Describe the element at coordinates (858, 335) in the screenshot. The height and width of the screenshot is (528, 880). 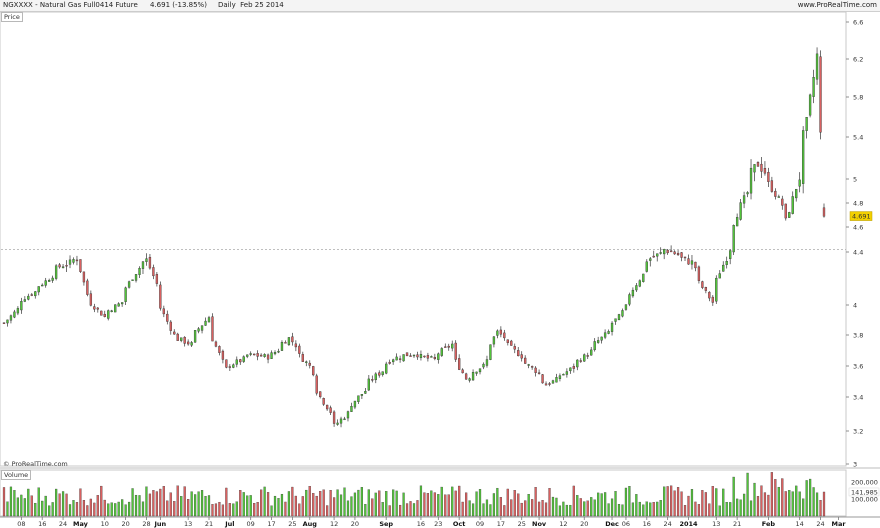
I see `price-tick-label: 3.8` at that location.